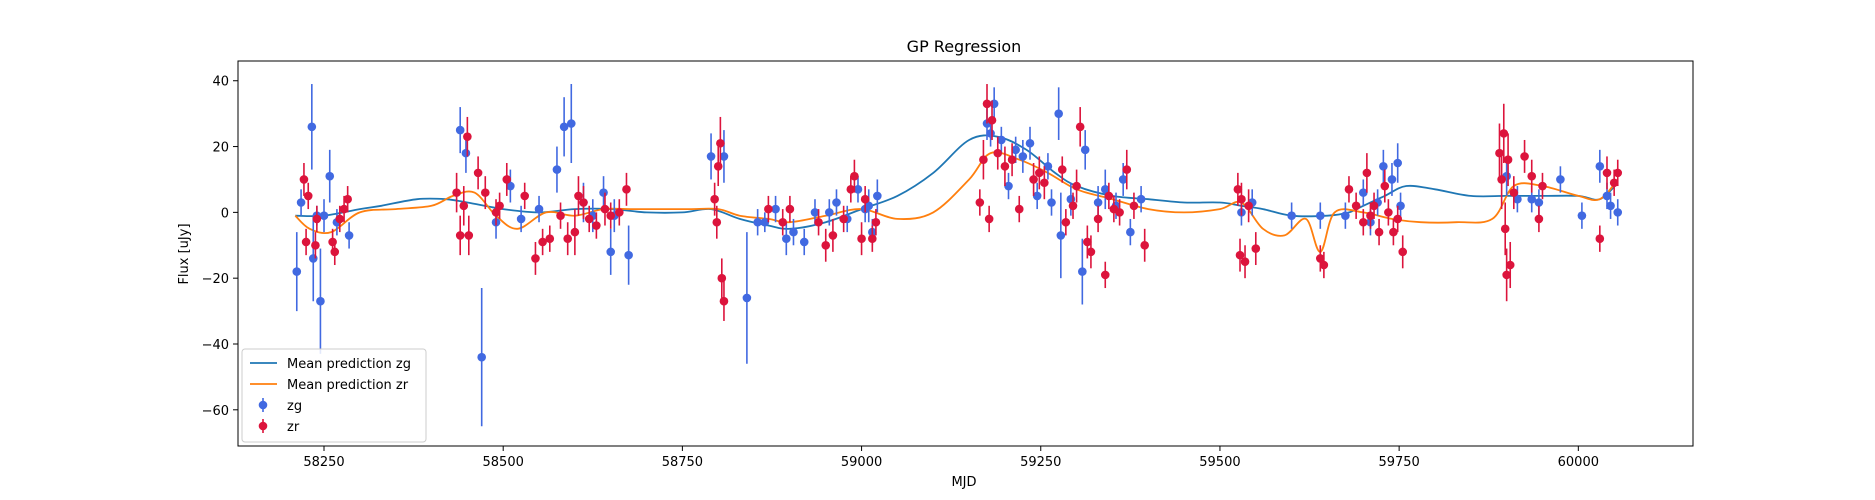 Image resolution: width=1875 pixels, height=500 pixels. I want to click on y-tick-label: 40, so click(220, 82).